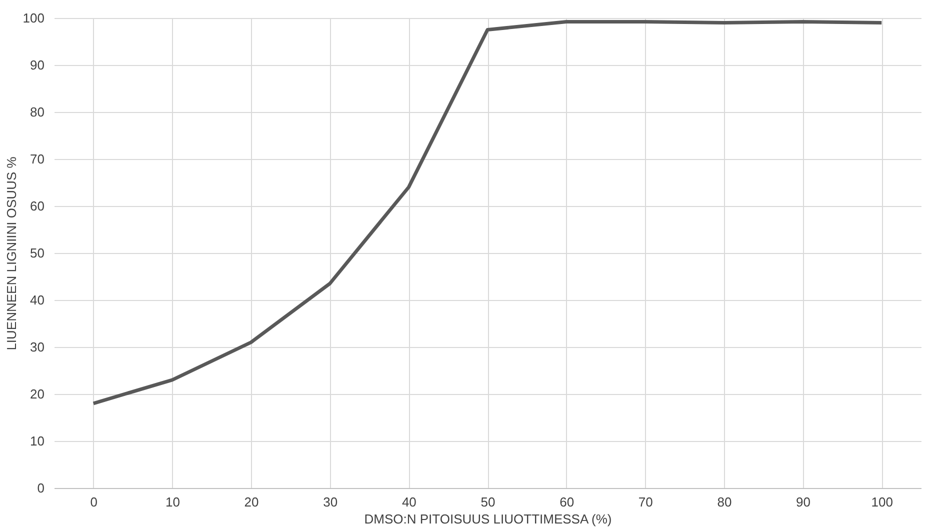 Image resolution: width=936 pixels, height=531 pixels. I want to click on x-tick-label: 100, so click(882, 502).